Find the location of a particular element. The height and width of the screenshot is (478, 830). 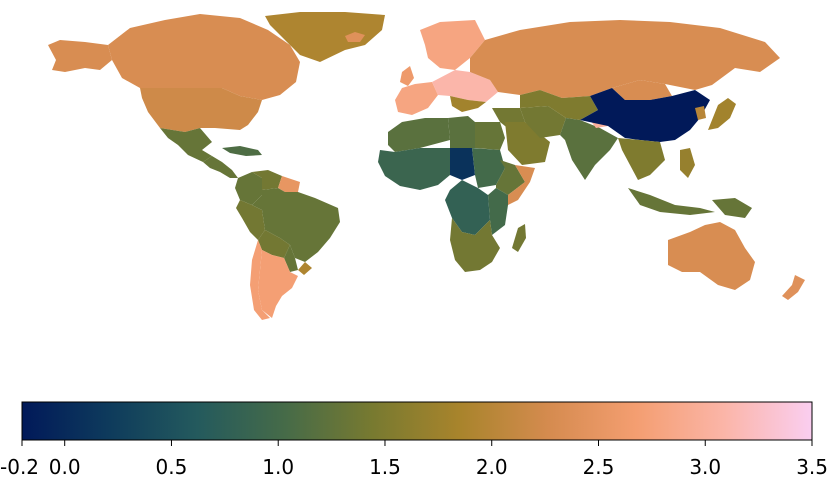

region-eastern-europe is located at coordinates (465, 86).